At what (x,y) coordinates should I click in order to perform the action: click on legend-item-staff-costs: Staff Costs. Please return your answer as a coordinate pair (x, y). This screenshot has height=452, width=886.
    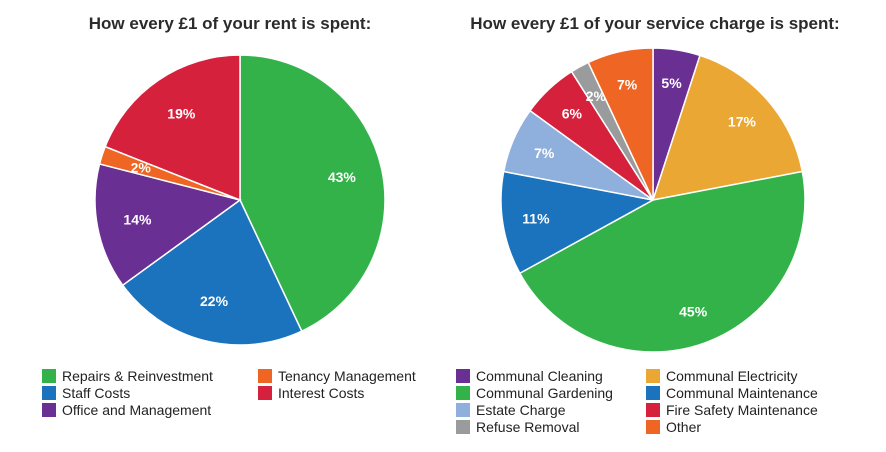
    Looking at the image, I should click on (86, 392).